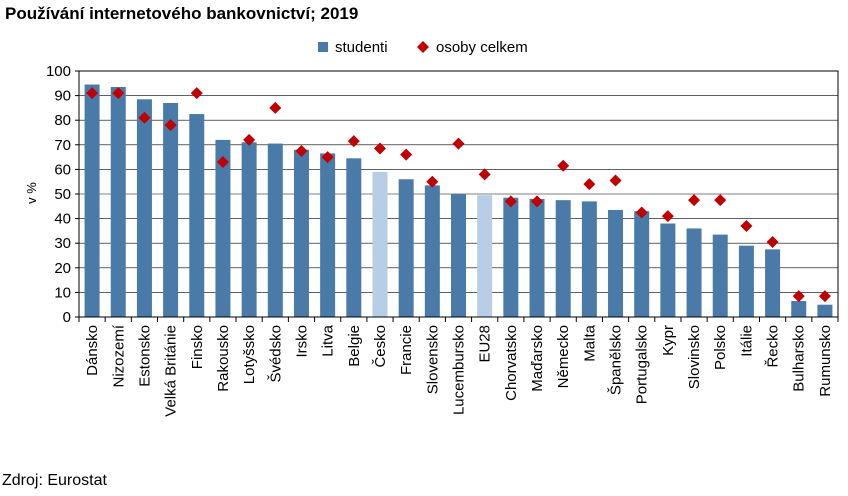 Image resolution: width=848 pixels, height=496 pixels. Describe the element at coordinates (62, 219) in the screenshot. I see `y-tick-label: 40` at that location.